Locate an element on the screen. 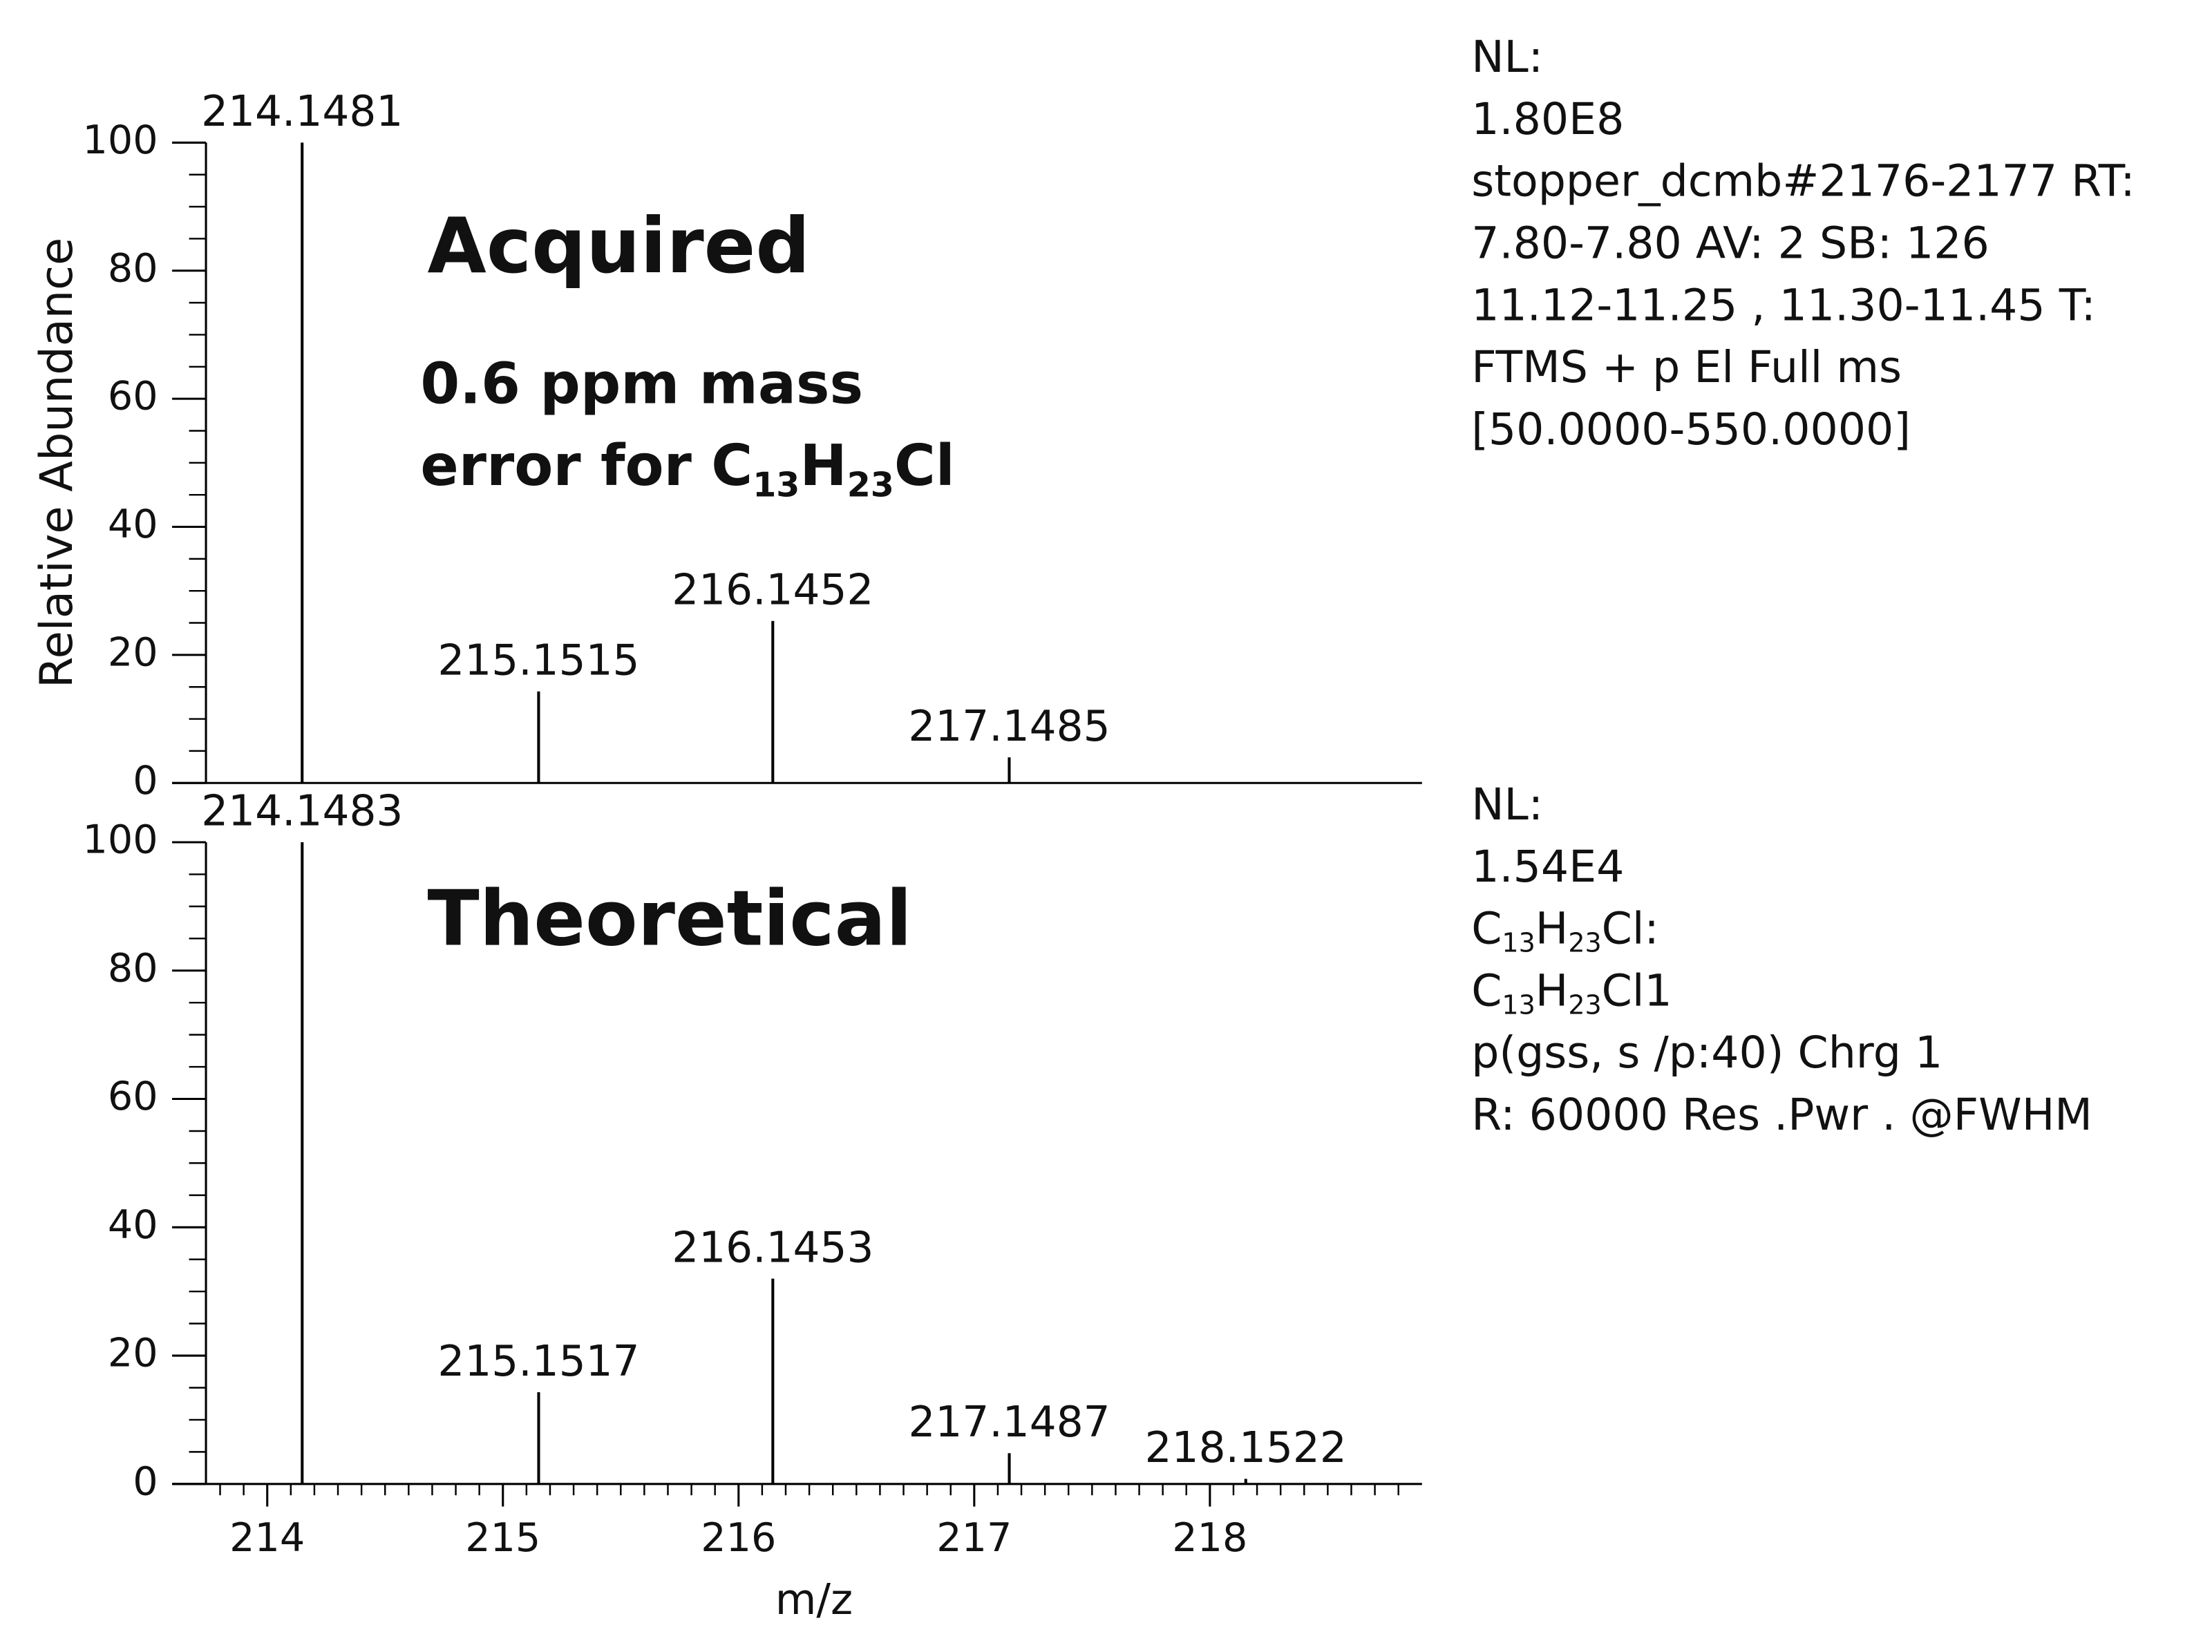  annotation: error for C13H23Cl is located at coordinates (687, 468).